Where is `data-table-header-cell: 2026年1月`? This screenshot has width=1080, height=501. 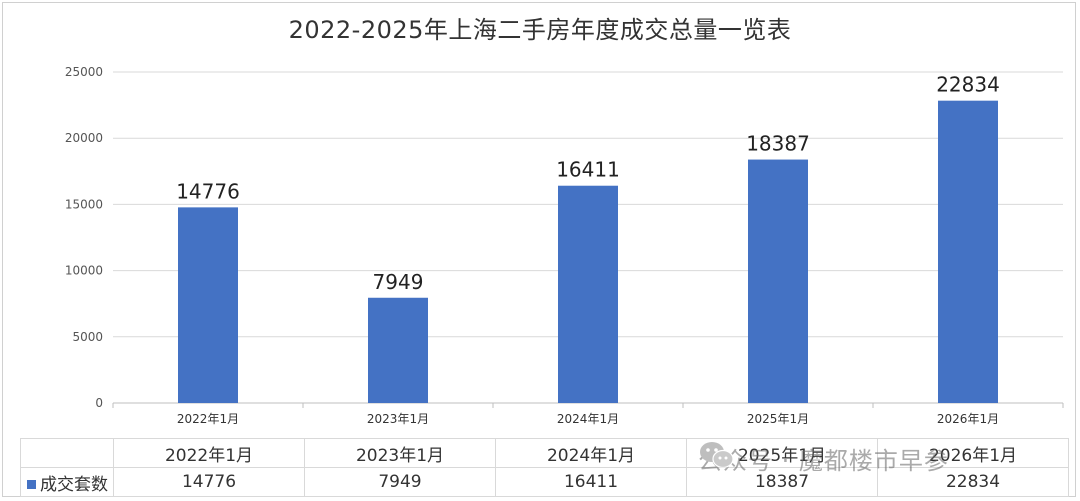
data-table-header-cell: 2026年1月 is located at coordinates (973, 453).